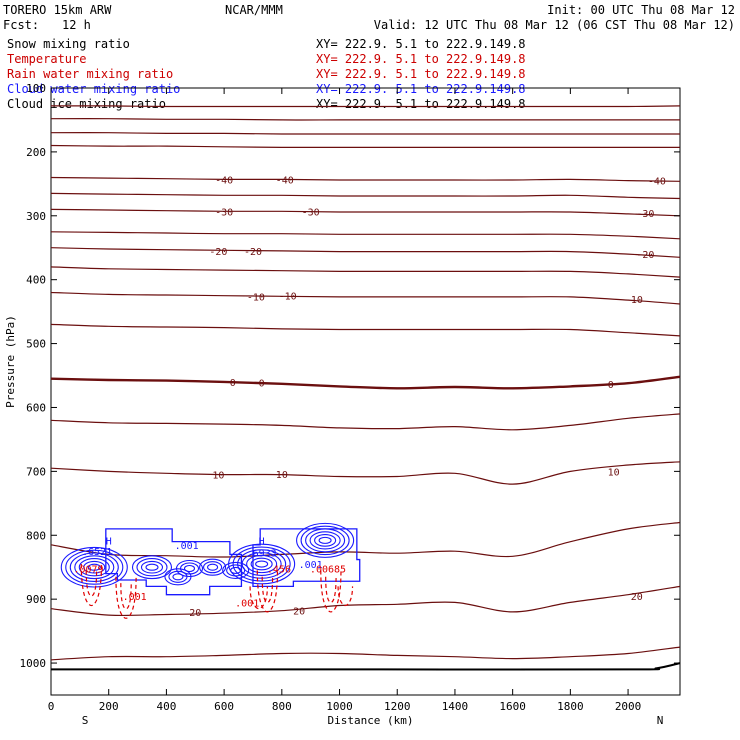  What do you see at coordinates (279, 569) in the screenshot?
I see `contour-label: .456` at bounding box center [279, 569].